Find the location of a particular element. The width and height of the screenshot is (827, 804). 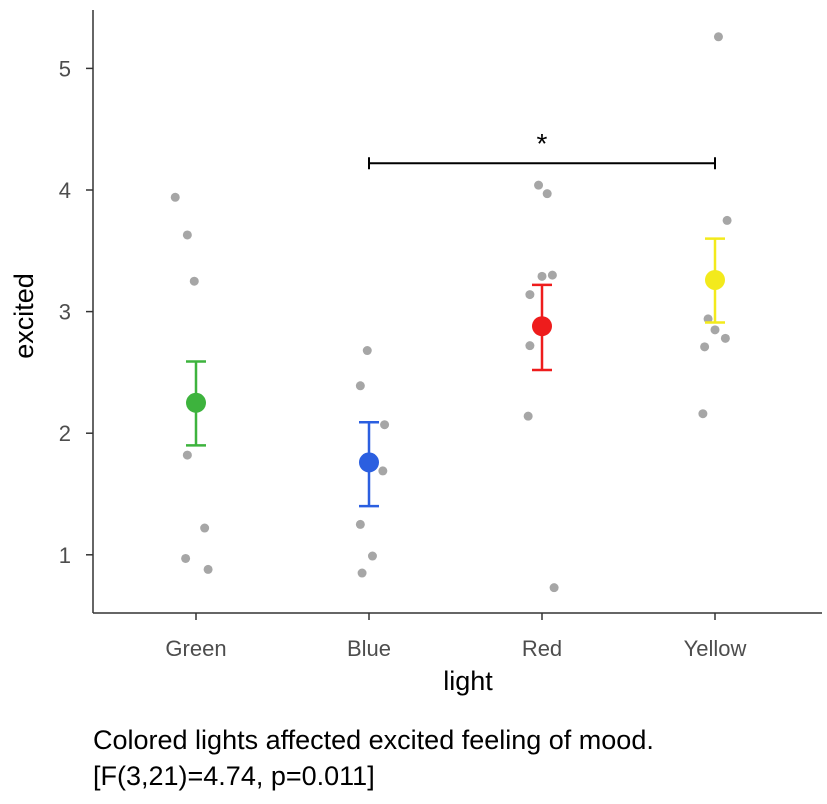

significance-annotation: * is located at coordinates (542, 149).